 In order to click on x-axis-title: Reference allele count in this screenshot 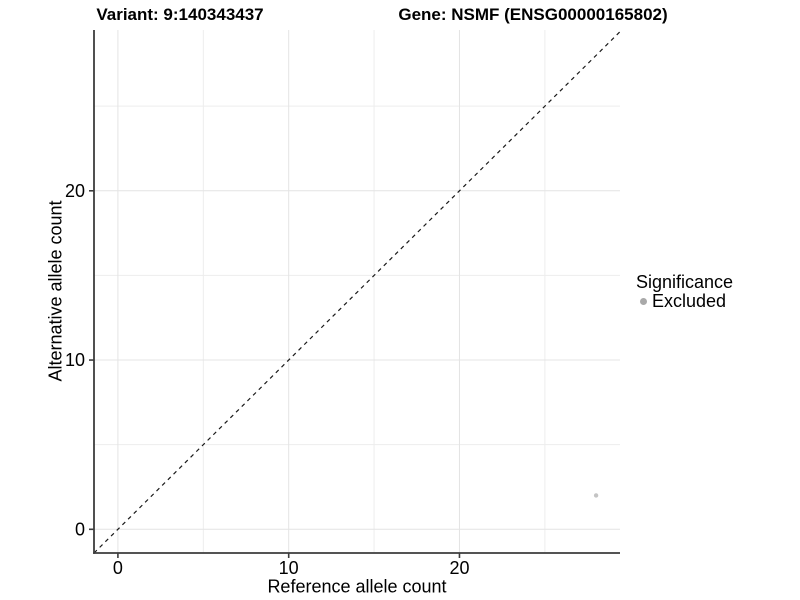, I will do `click(357, 586)`.